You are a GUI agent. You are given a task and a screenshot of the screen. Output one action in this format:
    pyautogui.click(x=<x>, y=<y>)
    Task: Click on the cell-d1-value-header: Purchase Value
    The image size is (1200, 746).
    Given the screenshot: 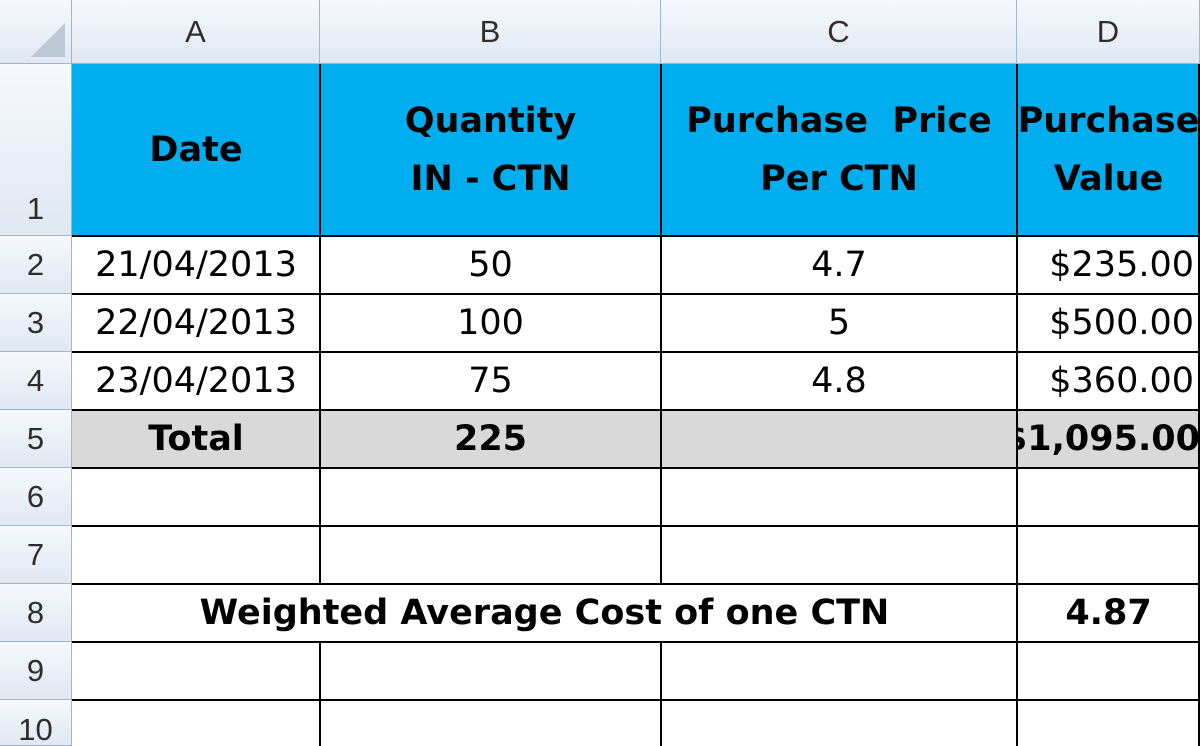 What is the action you would take?
    pyautogui.click(x=1108, y=150)
    